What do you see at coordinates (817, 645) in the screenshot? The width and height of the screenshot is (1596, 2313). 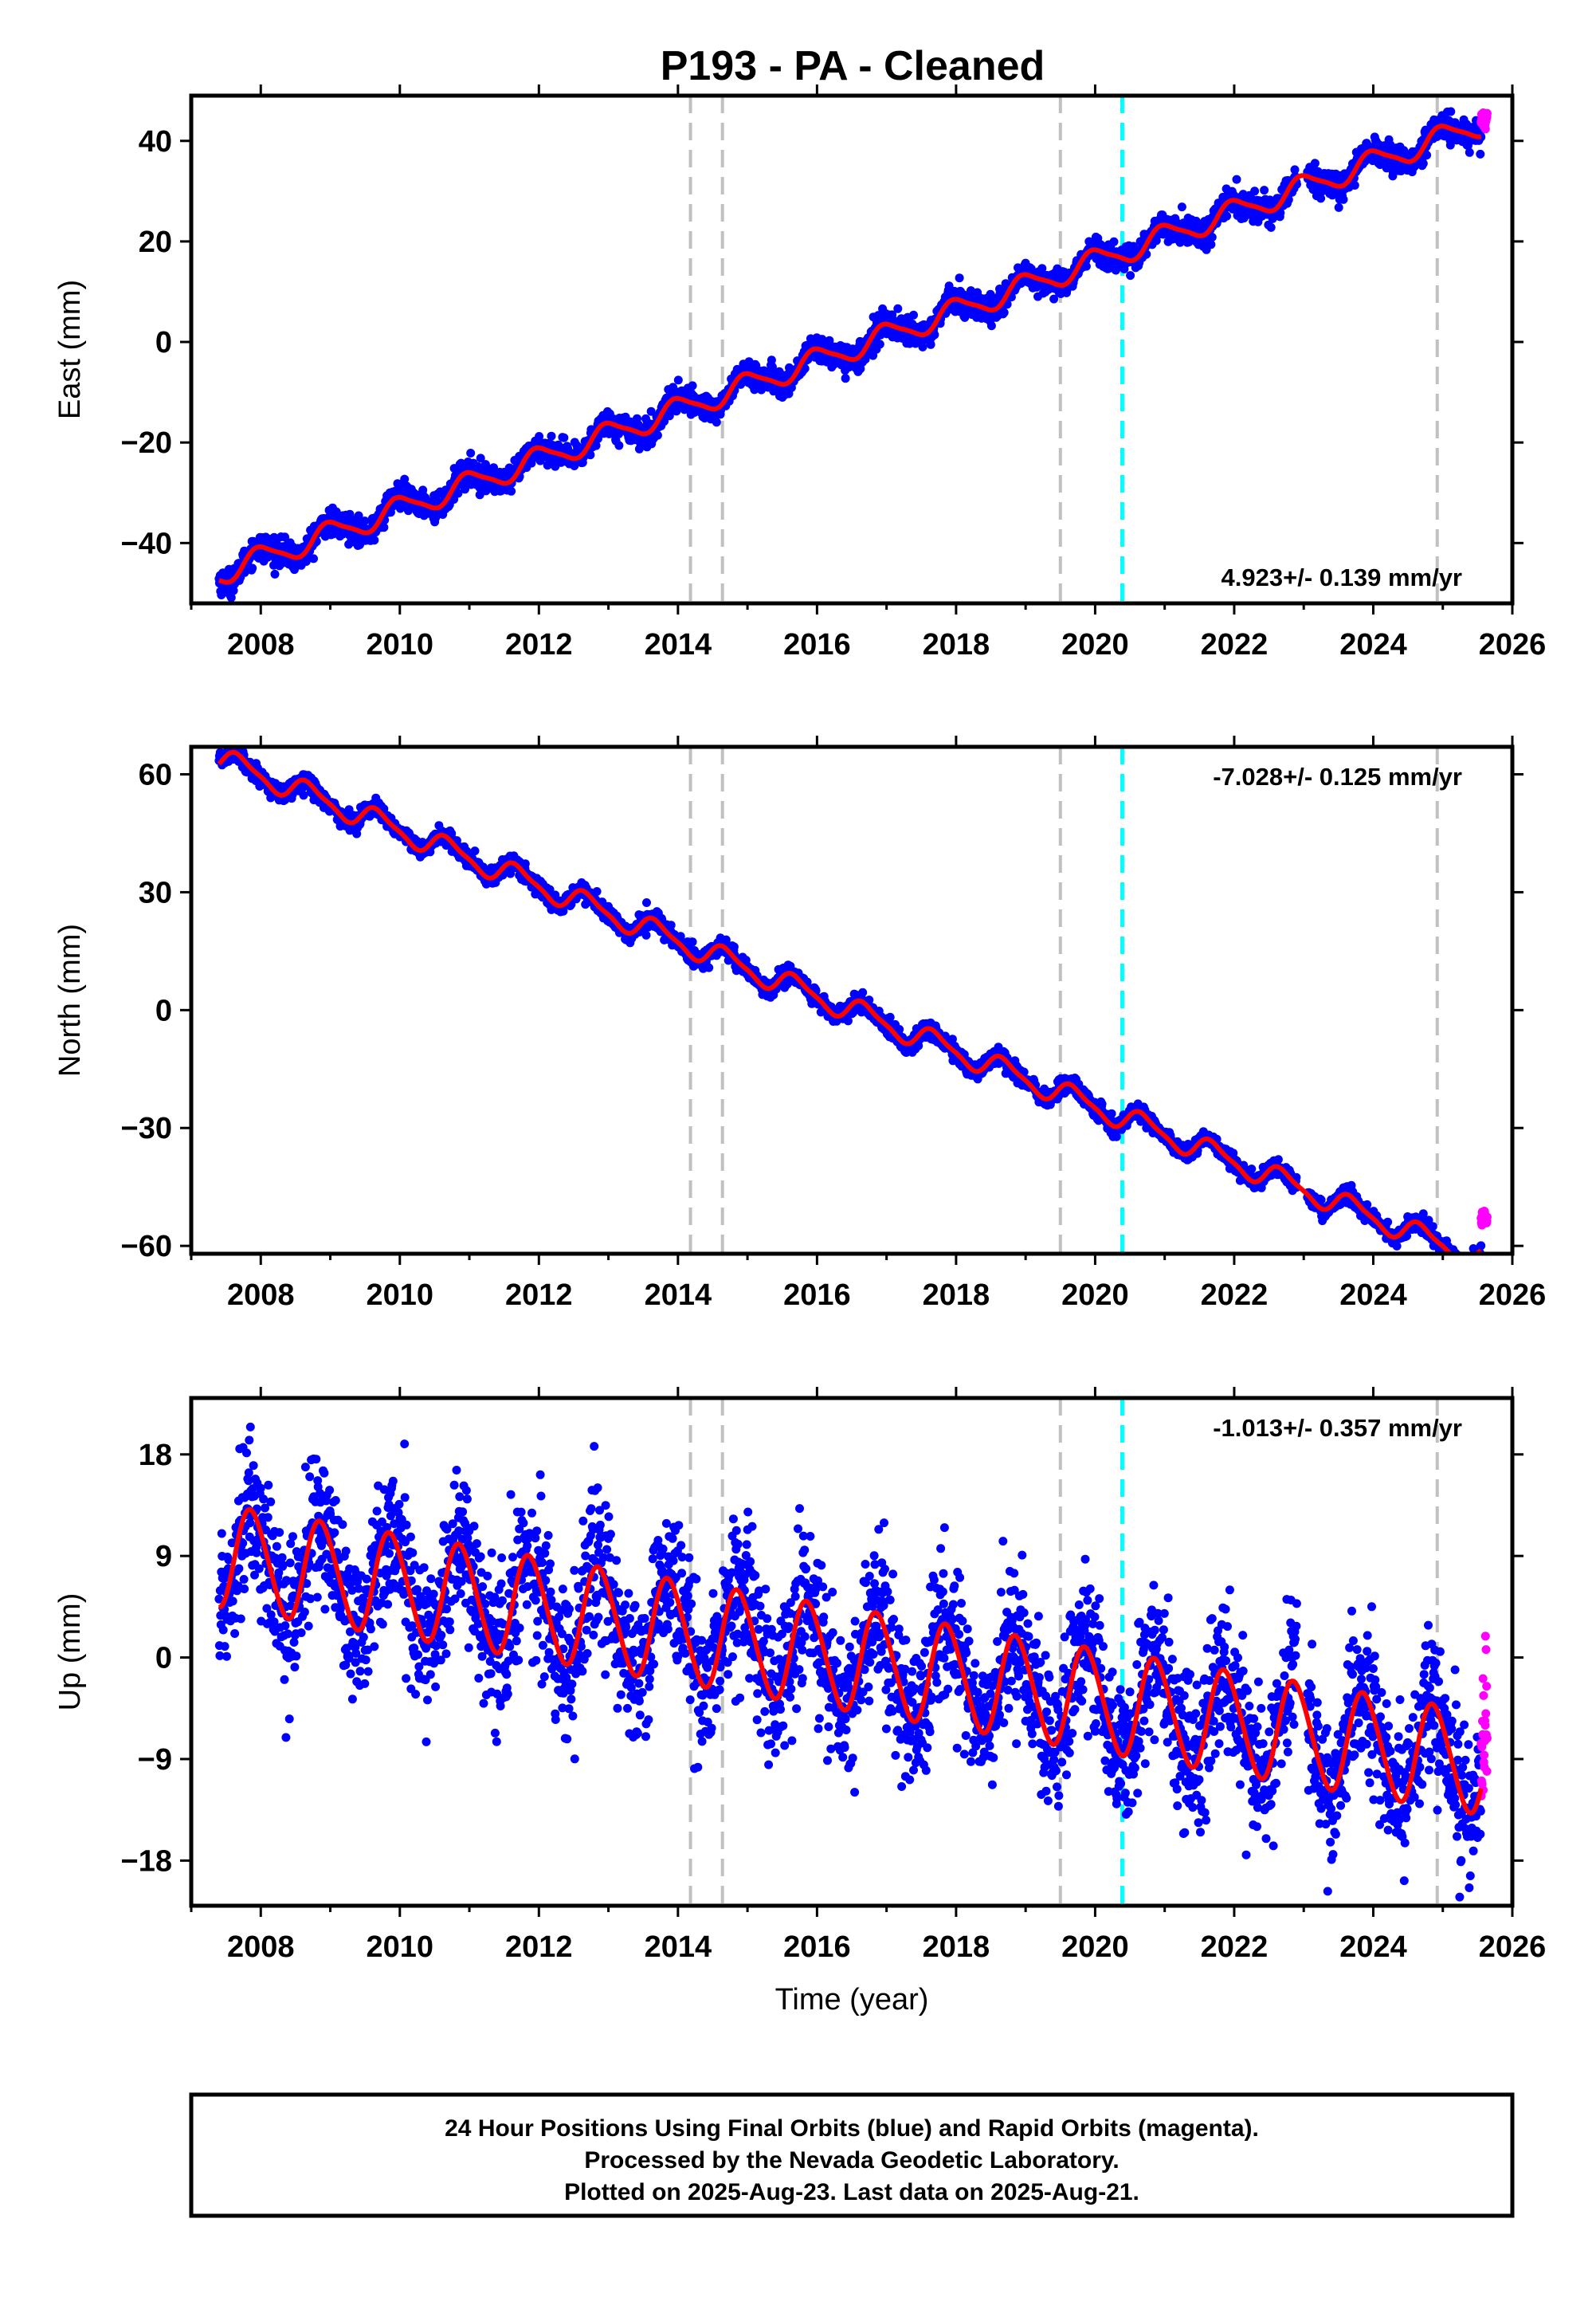 I see `x-tick-label: 2016` at bounding box center [817, 645].